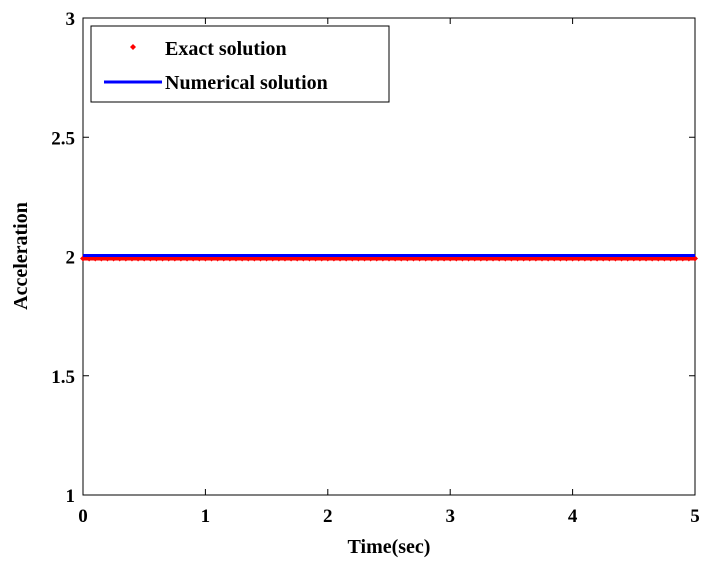 The image size is (702, 561). Describe the element at coordinates (206, 516) in the screenshot. I see `x-tick-label: 1` at that location.